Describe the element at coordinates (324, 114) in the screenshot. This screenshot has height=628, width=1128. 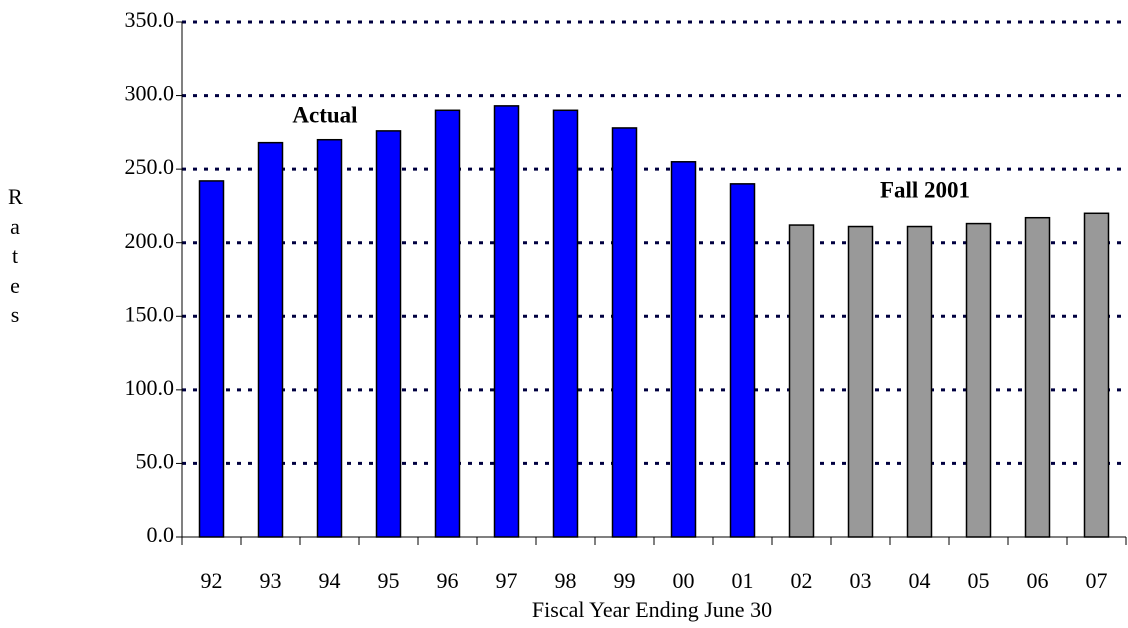
I see `series-annotation: Actual` at that location.